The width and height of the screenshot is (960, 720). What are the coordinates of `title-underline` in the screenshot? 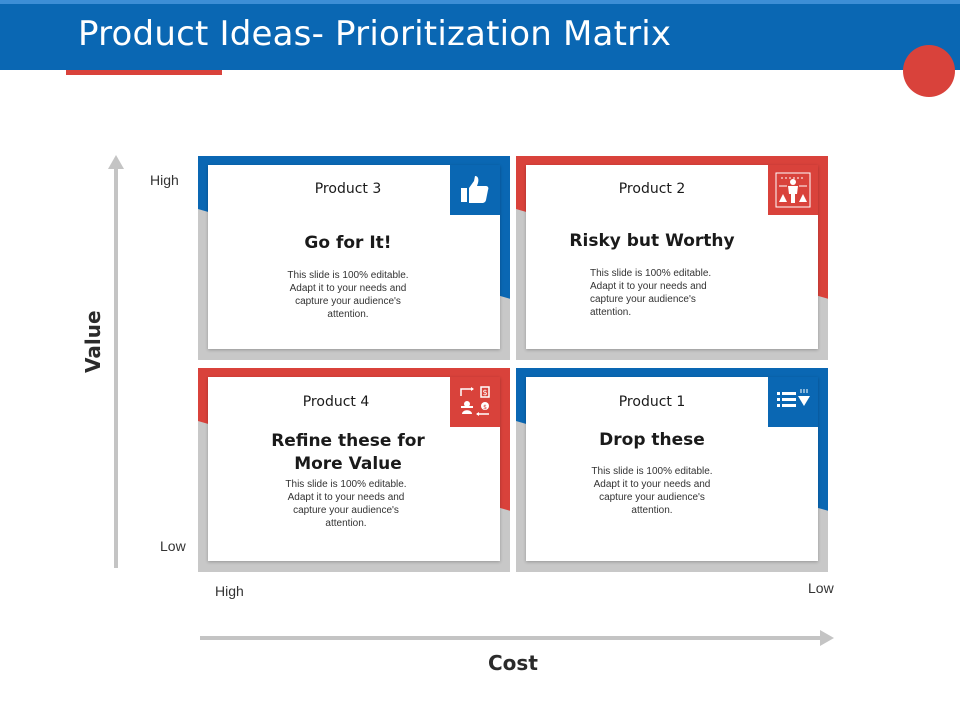 It's located at (144, 72).